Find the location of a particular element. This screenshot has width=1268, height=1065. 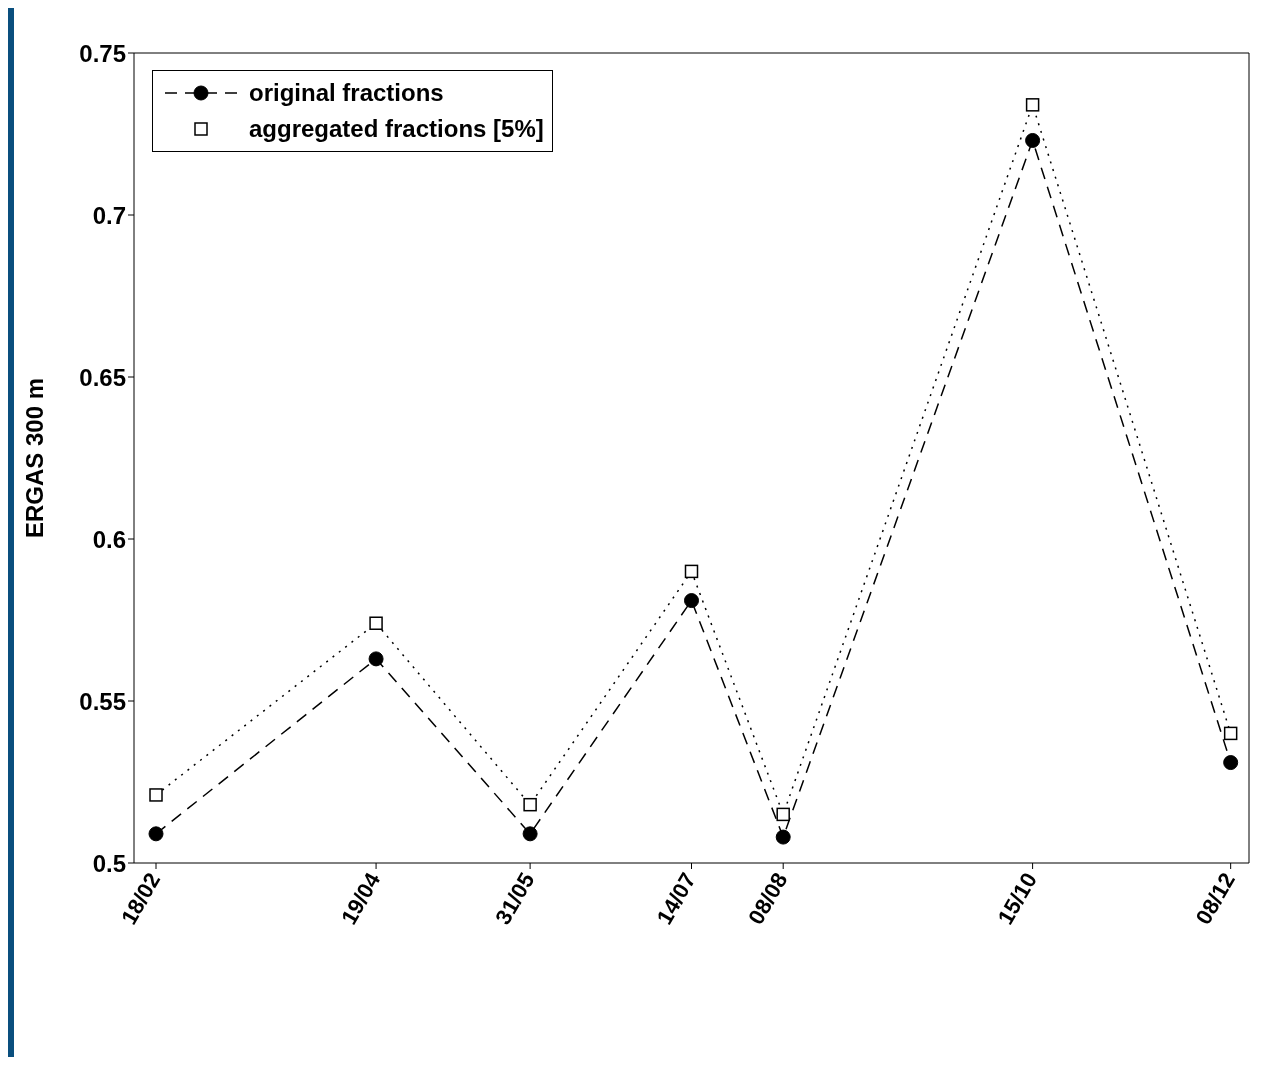

y-tick-label: 0.5 is located at coordinates (109, 863).